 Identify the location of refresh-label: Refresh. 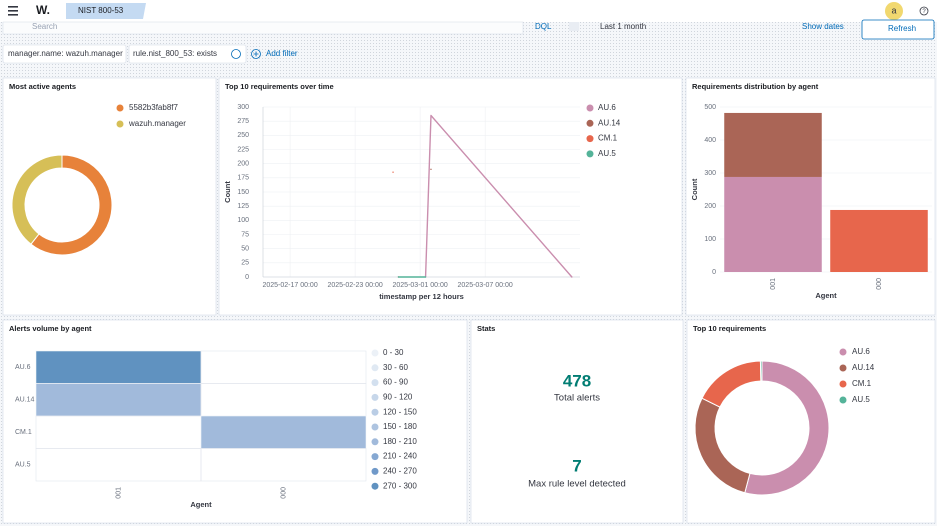
(902, 28).